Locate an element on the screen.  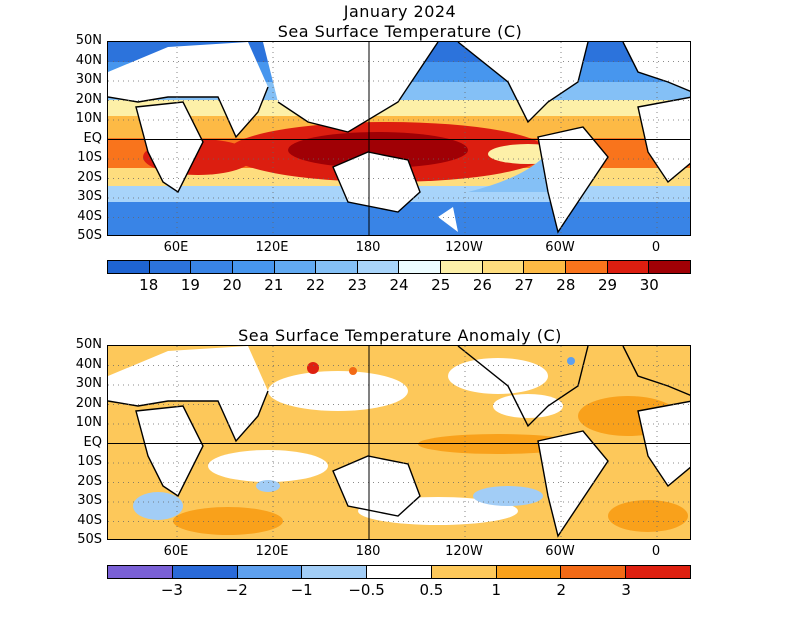
map-title-sst: Sea Surface Temperature (C) is located at coordinates (400, 31).